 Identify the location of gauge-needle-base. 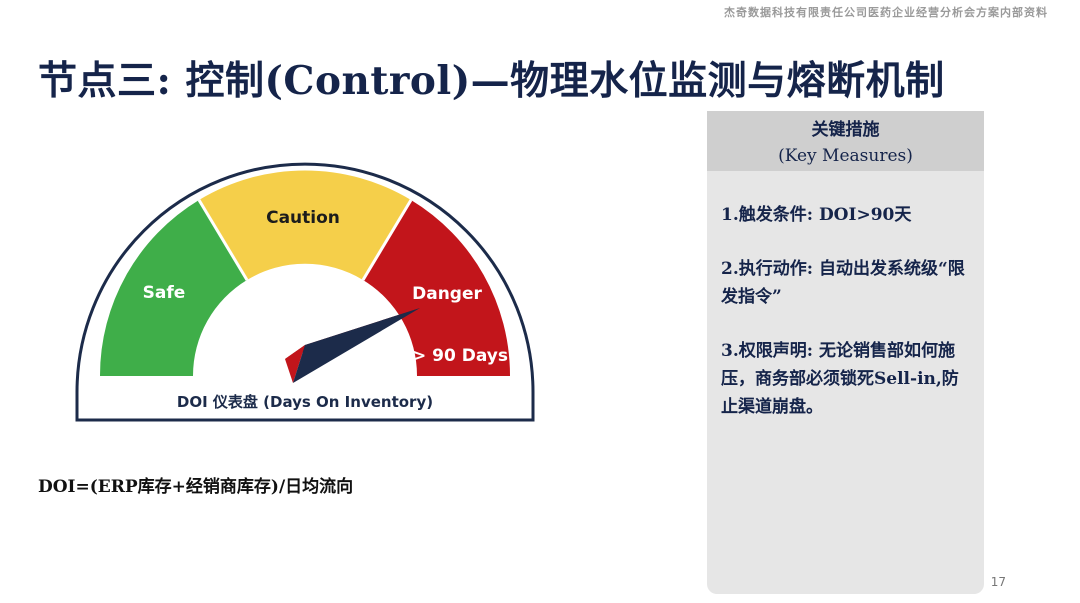
(295, 364).